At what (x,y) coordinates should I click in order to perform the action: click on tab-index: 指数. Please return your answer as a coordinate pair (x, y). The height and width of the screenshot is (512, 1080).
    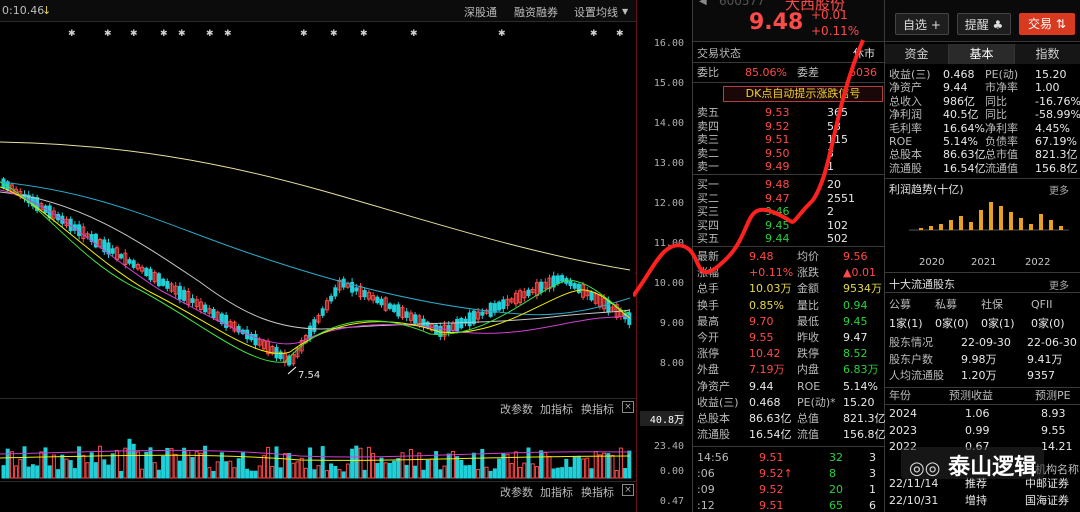
    Looking at the image, I should click on (1047, 54).